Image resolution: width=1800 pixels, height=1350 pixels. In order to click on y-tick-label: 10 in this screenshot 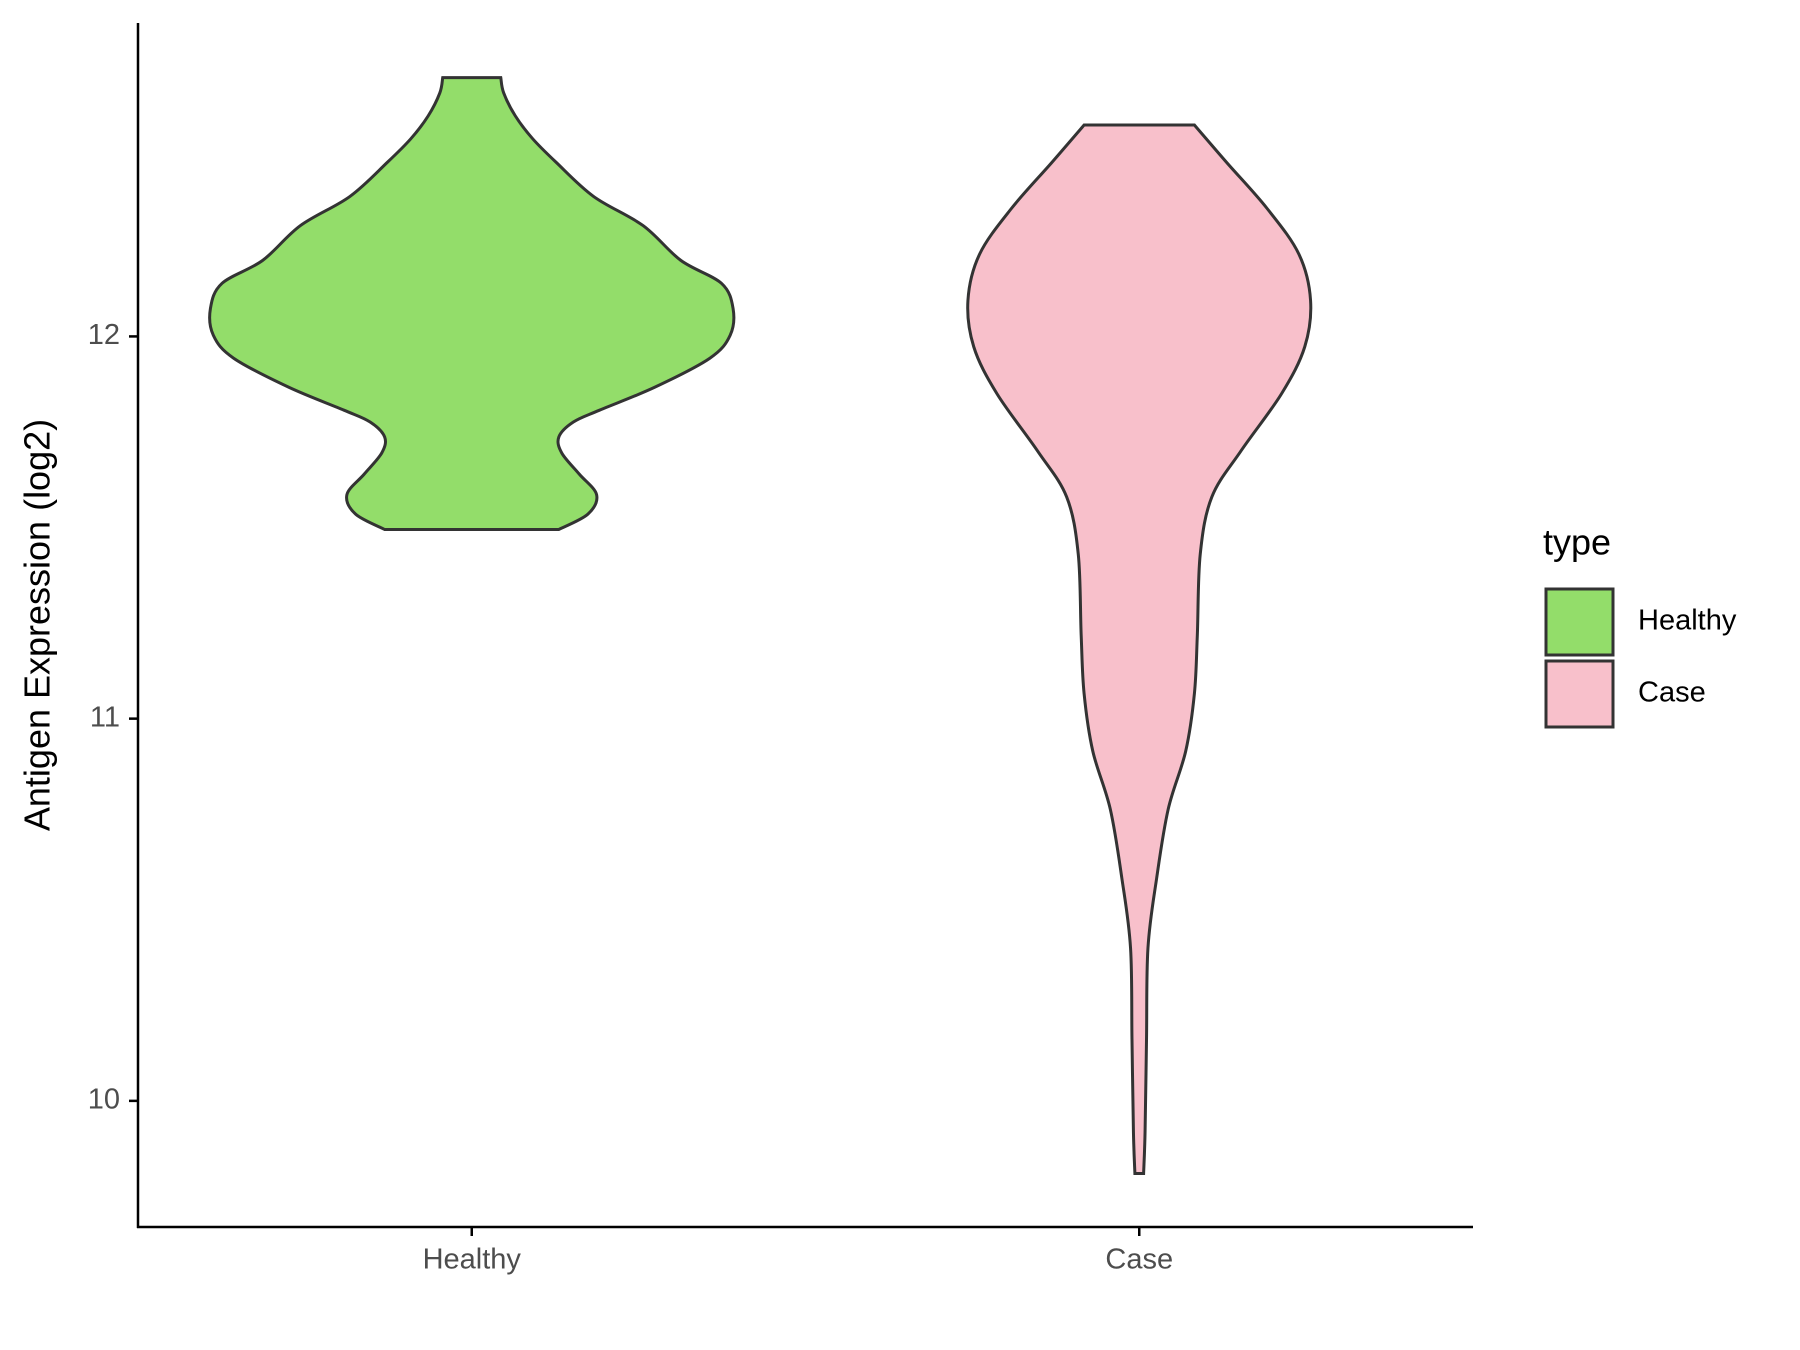, I will do `click(104, 1100)`.